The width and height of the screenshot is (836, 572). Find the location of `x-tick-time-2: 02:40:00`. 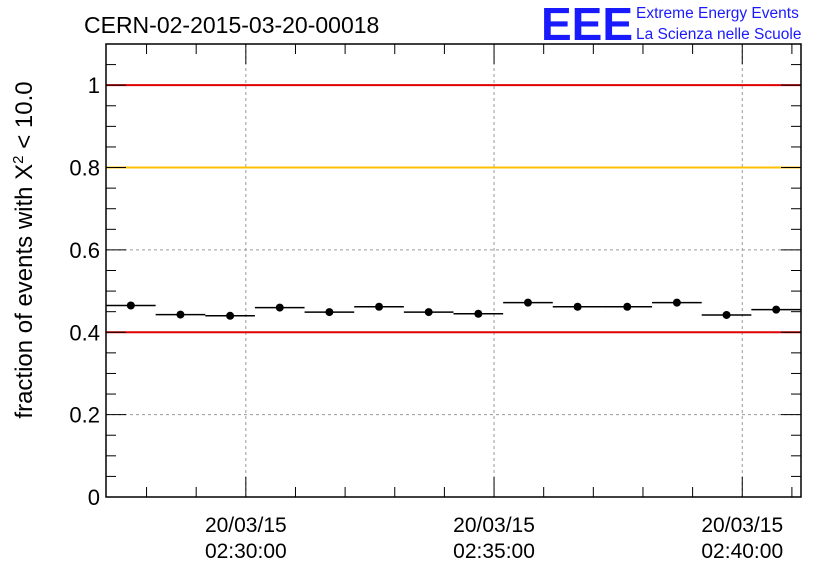

x-tick-time-2: 02:40:00 is located at coordinates (742, 551).